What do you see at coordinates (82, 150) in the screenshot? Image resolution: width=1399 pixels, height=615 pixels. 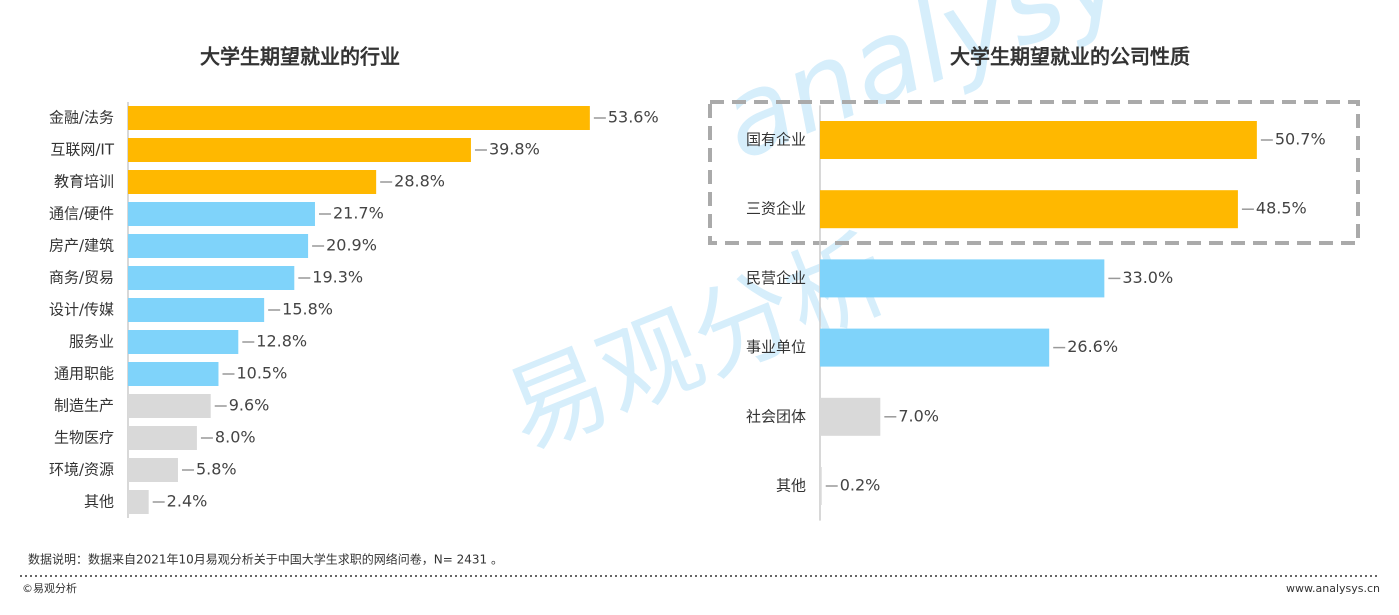 I see `category-label: 互联网/IT` at bounding box center [82, 150].